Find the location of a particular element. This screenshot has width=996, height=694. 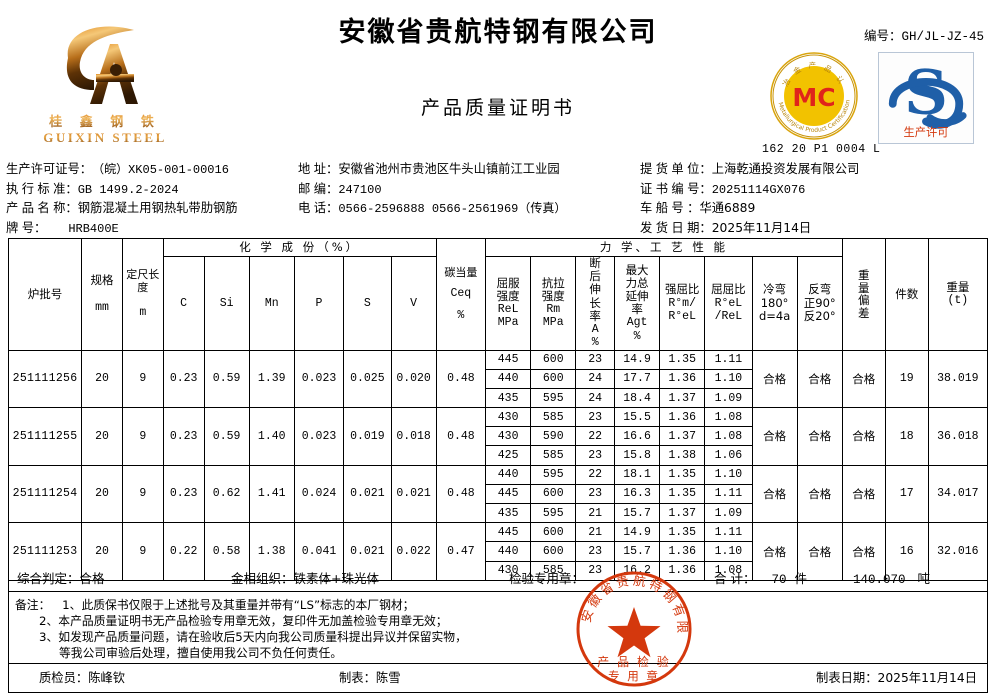

logo-text-en: GUIXIN STEEL is located at coordinates (105, 138).